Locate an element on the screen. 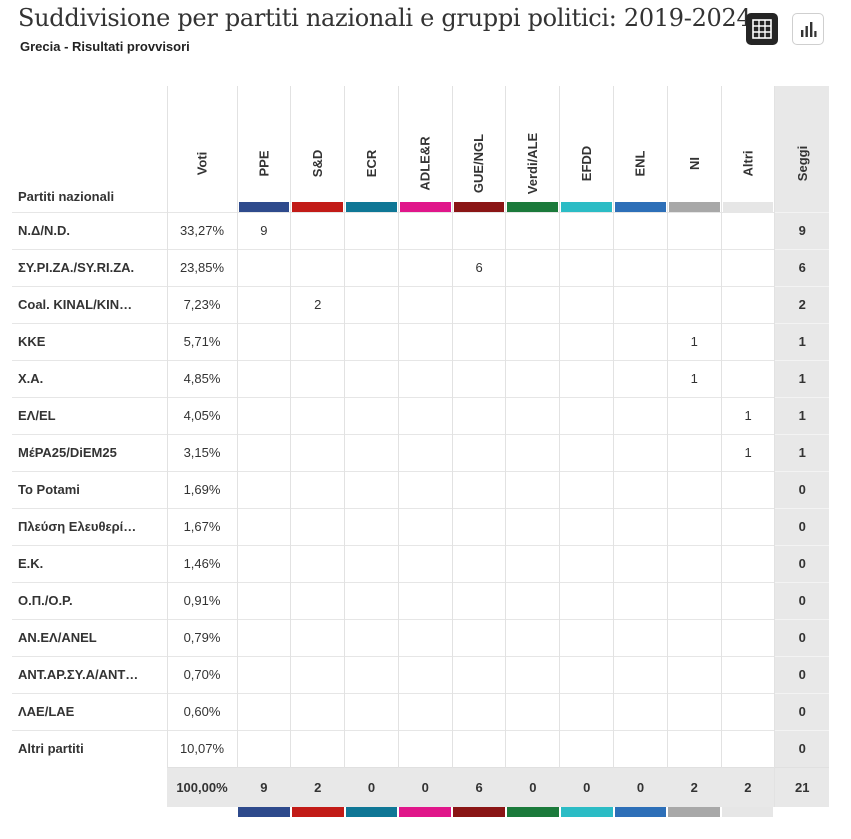  totals-votes: 100,00% is located at coordinates (202, 786).